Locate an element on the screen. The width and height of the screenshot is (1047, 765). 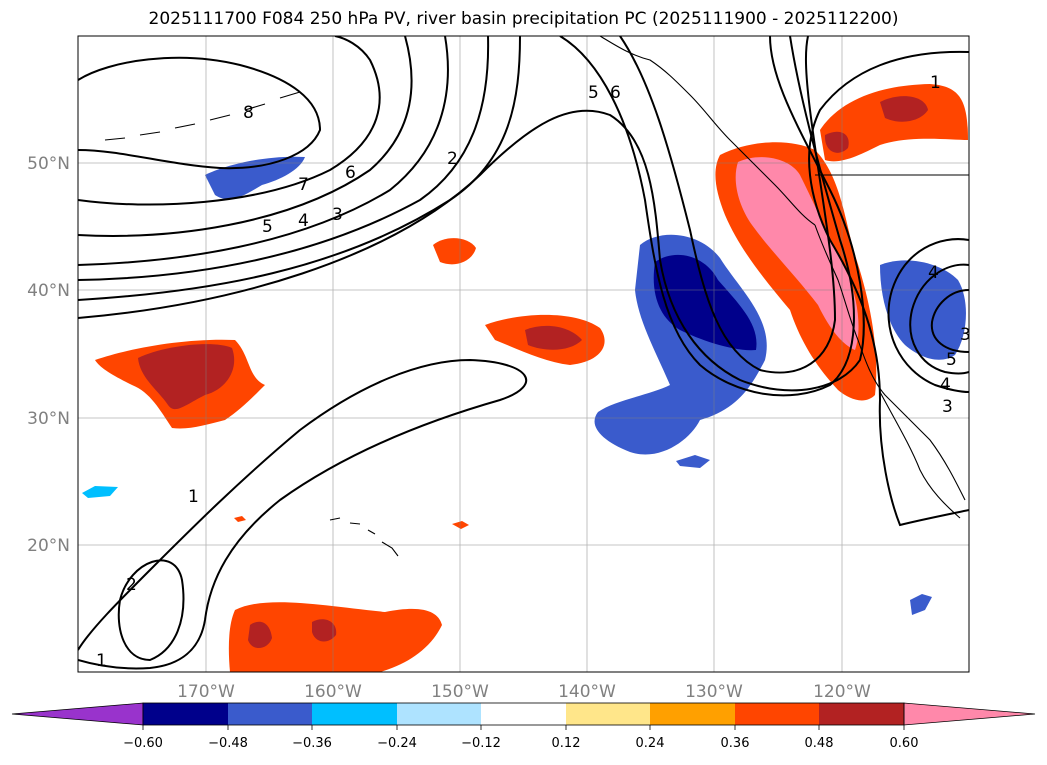
contour-label: 8 is located at coordinates (248, 113).